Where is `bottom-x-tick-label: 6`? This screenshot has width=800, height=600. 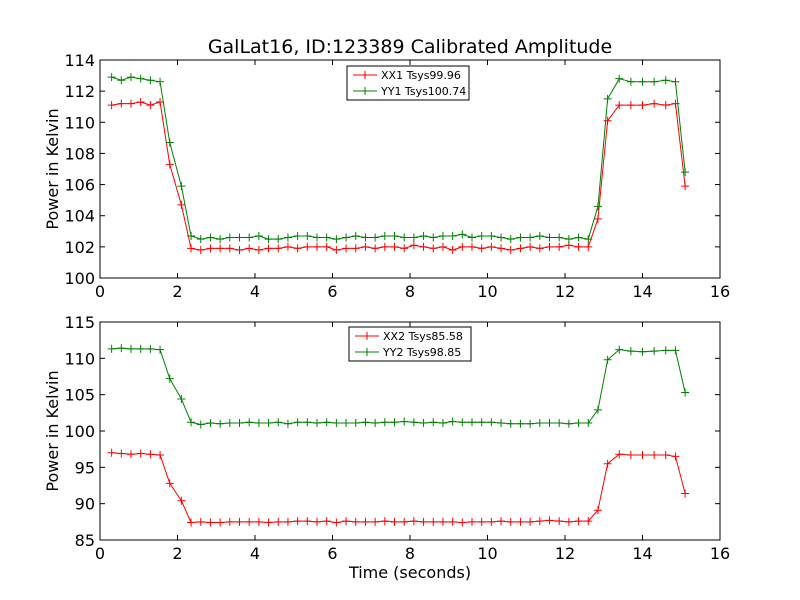
bottom-x-tick-label: 6 is located at coordinates (332, 553).